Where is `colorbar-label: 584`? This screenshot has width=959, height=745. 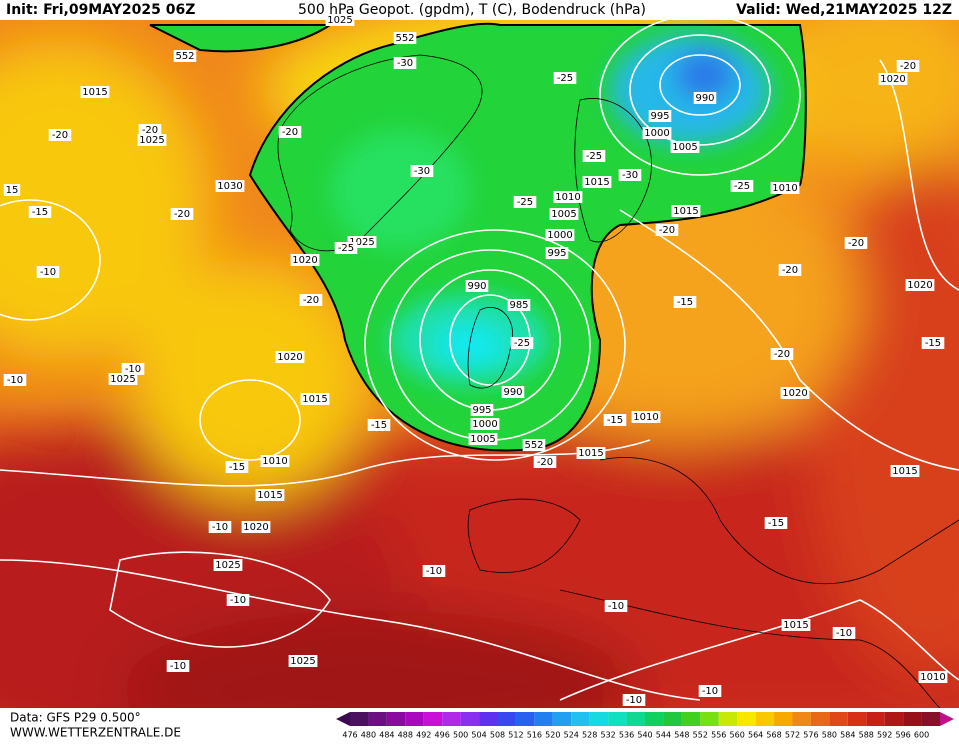
colorbar-label: 584 is located at coordinates (847, 735).